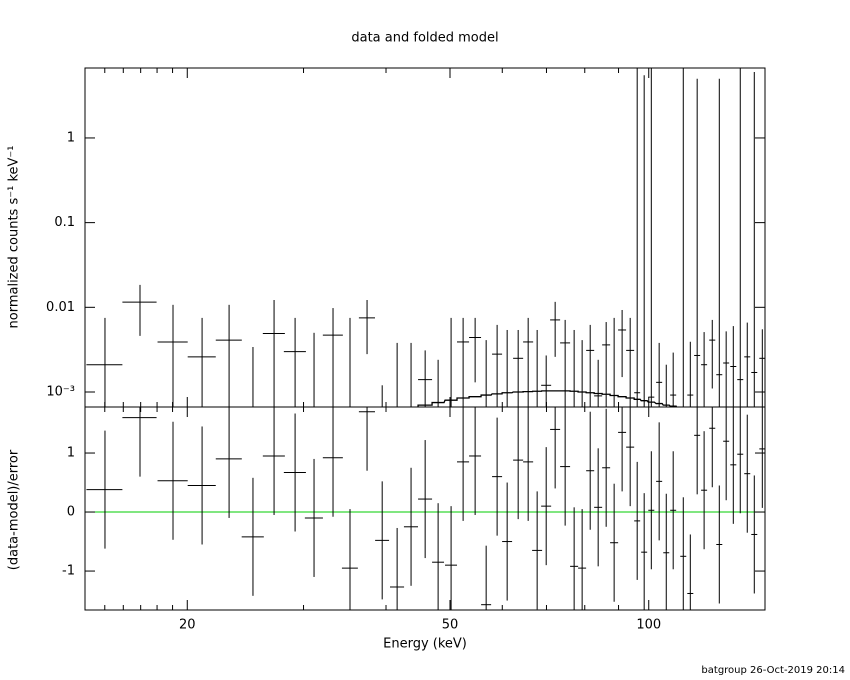 This screenshot has height=680, width=850. What do you see at coordinates (71, 512) in the screenshot?
I see `y-tick-label: 0` at bounding box center [71, 512].